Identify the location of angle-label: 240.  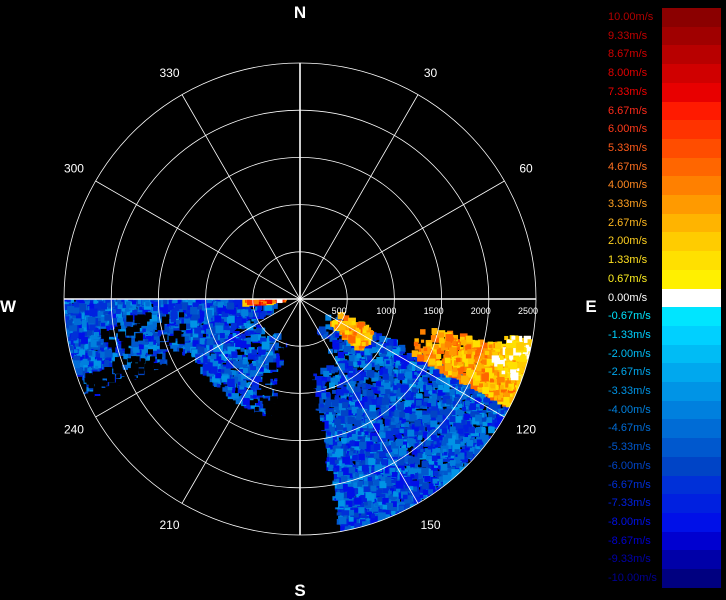
(74, 430).